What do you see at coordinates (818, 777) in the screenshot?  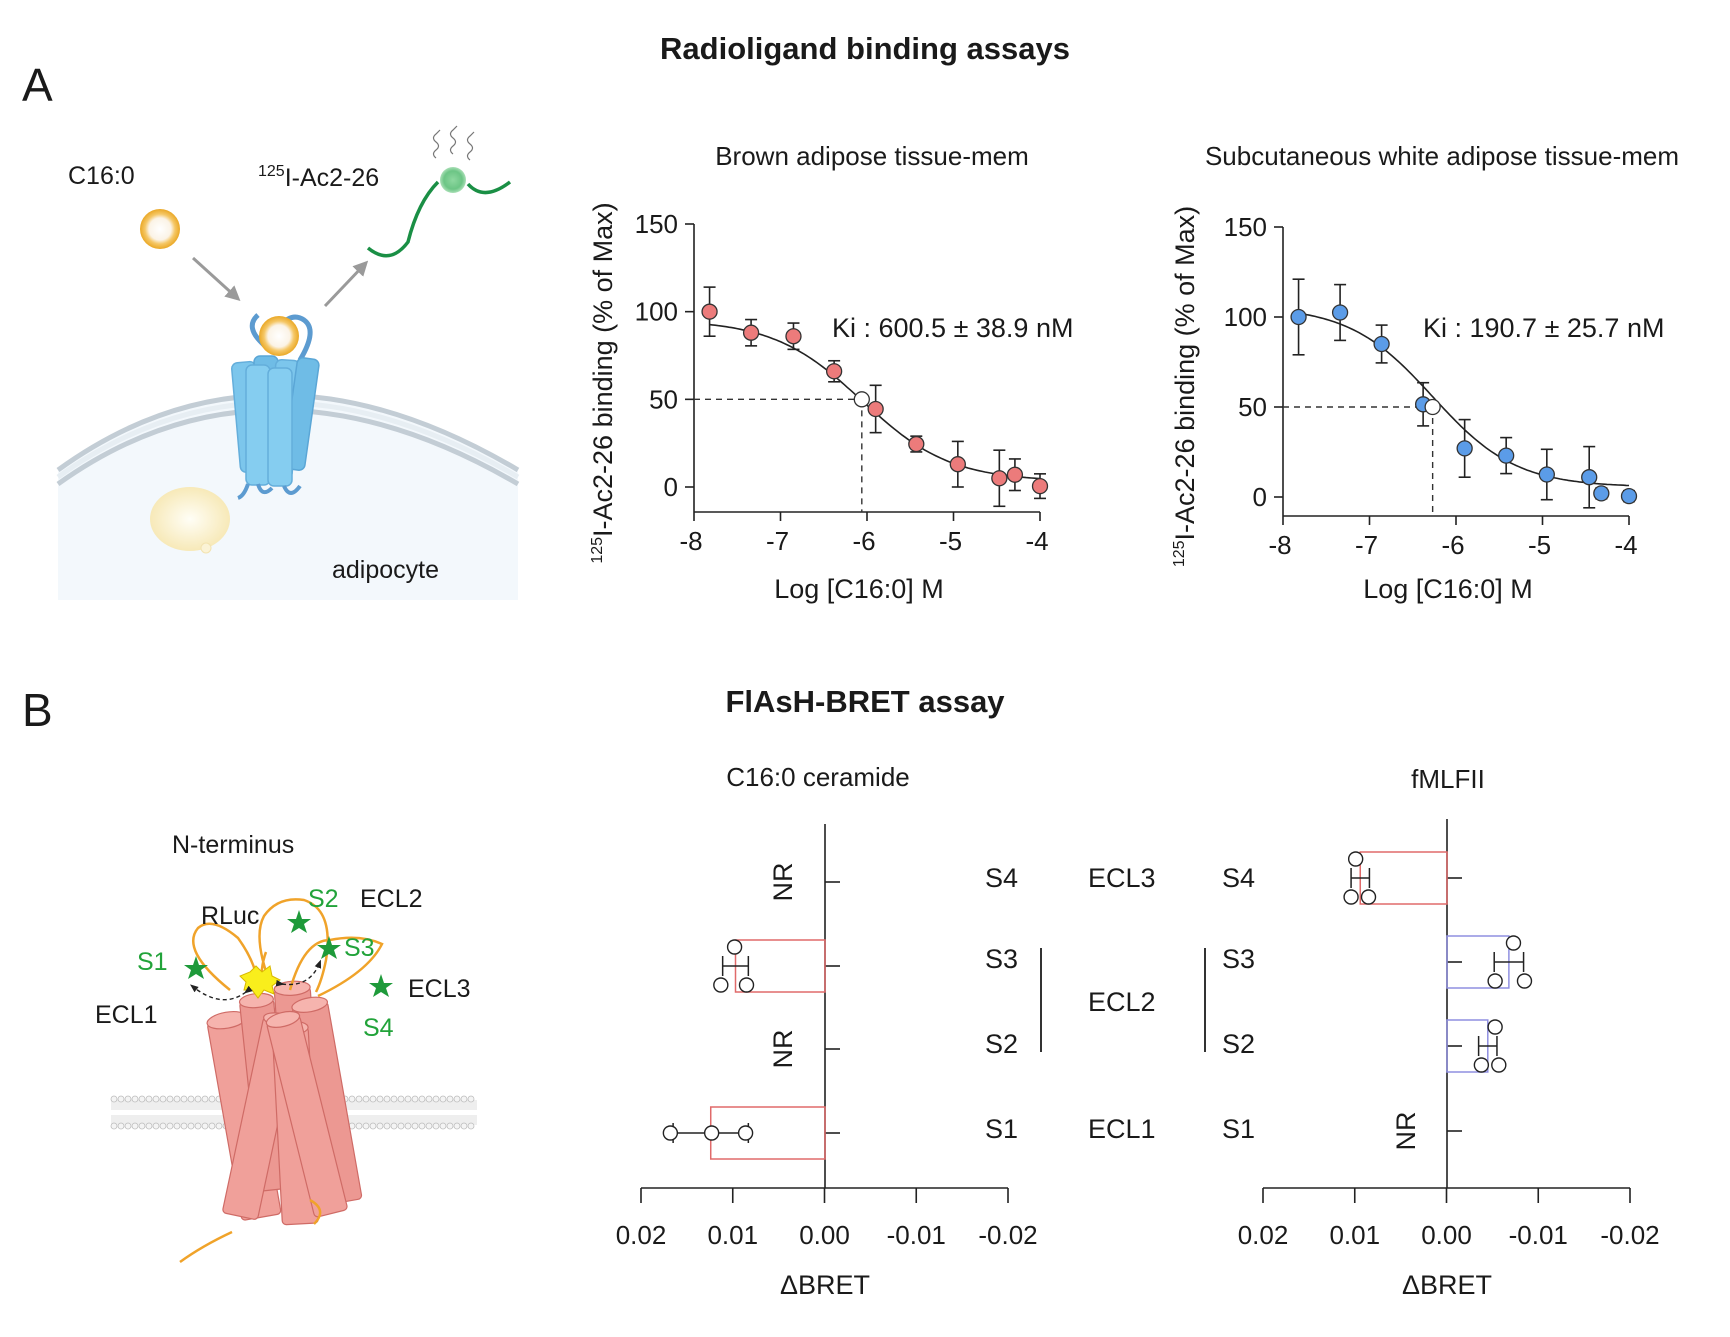 I see `chart-title: C16:0 ceramide` at bounding box center [818, 777].